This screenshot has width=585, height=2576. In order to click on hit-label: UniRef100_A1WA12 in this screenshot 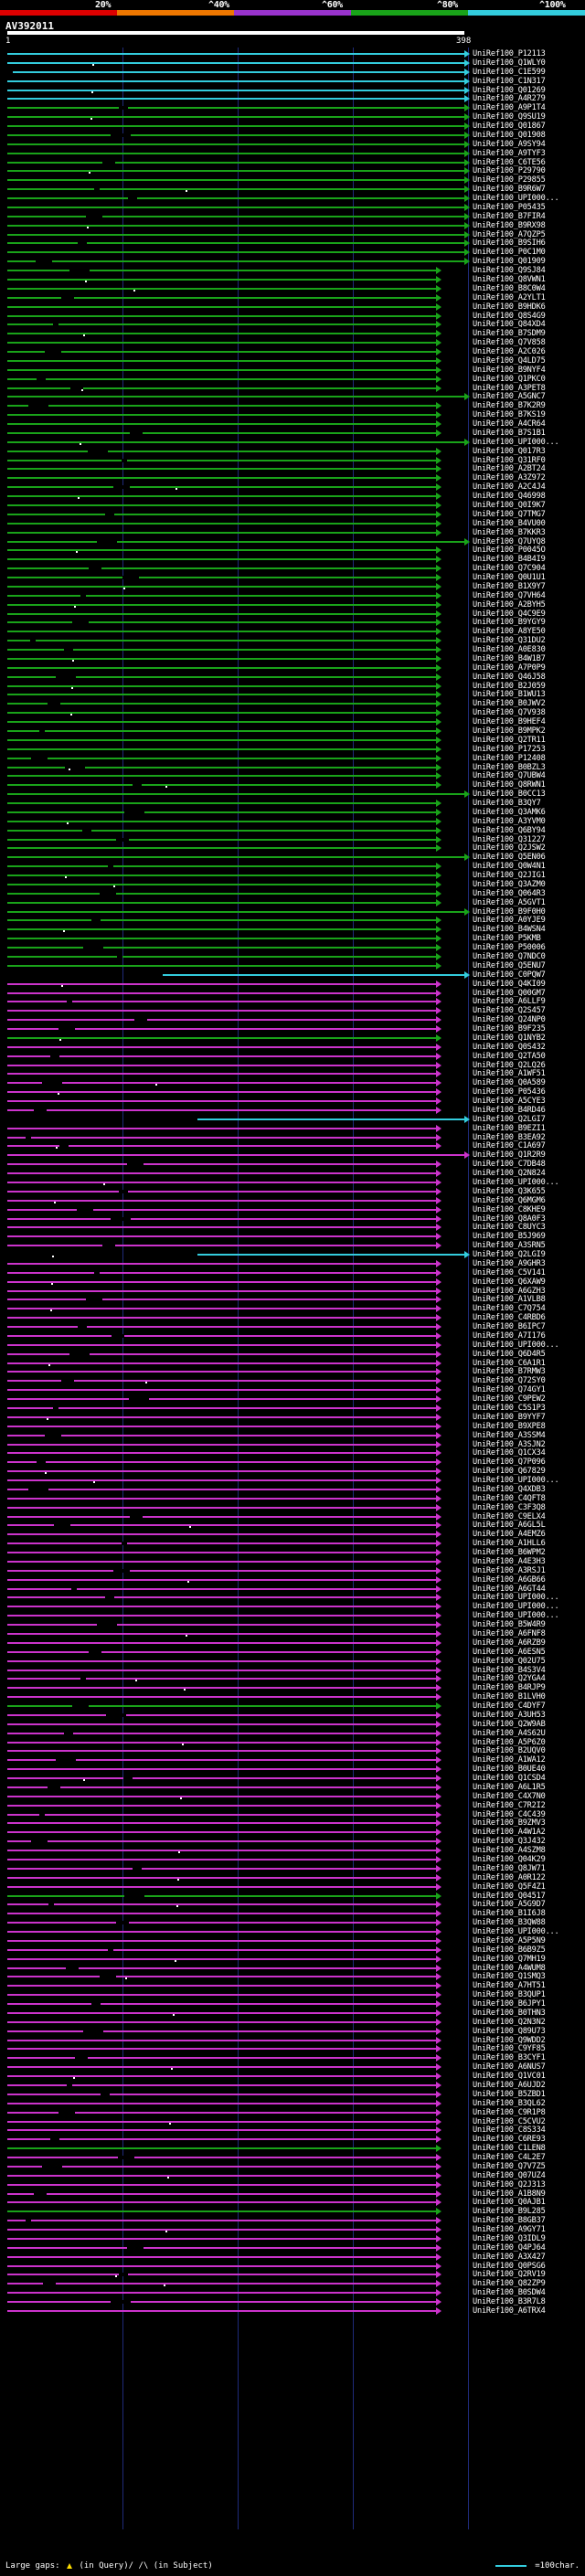, I will do `click(510, 1760)`.